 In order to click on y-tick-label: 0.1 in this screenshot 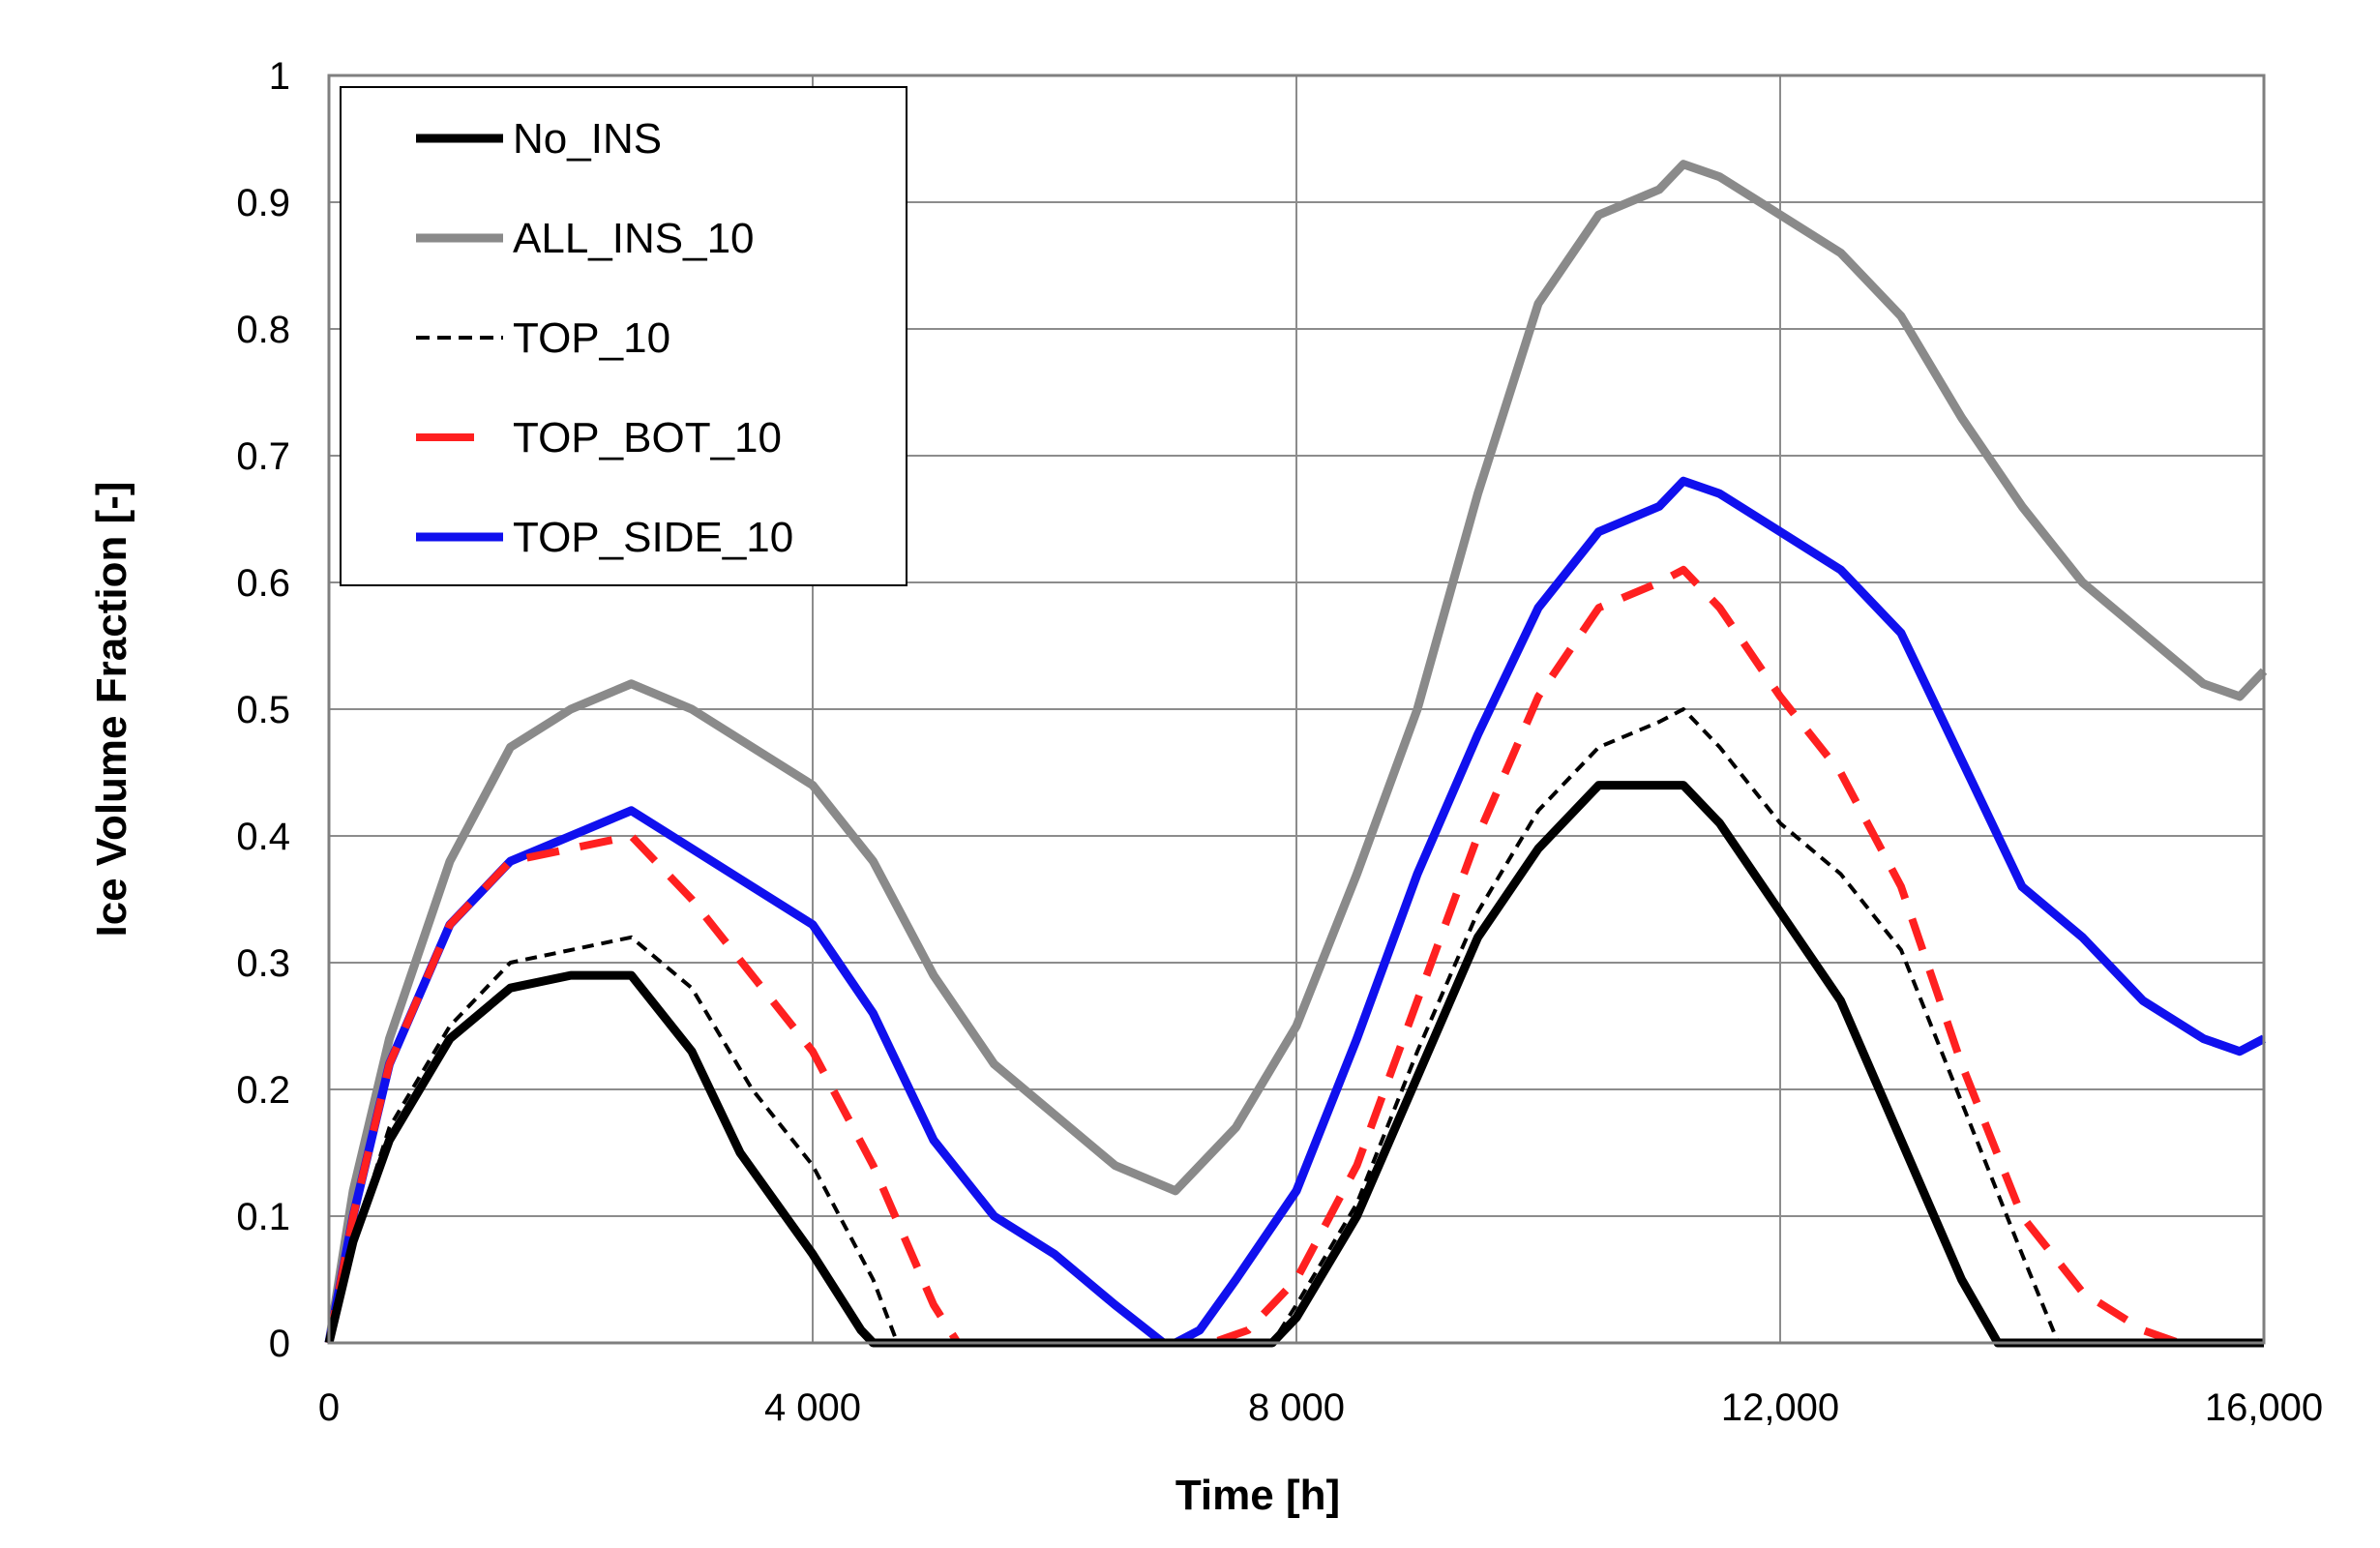, I will do `click(263, 1217)`.